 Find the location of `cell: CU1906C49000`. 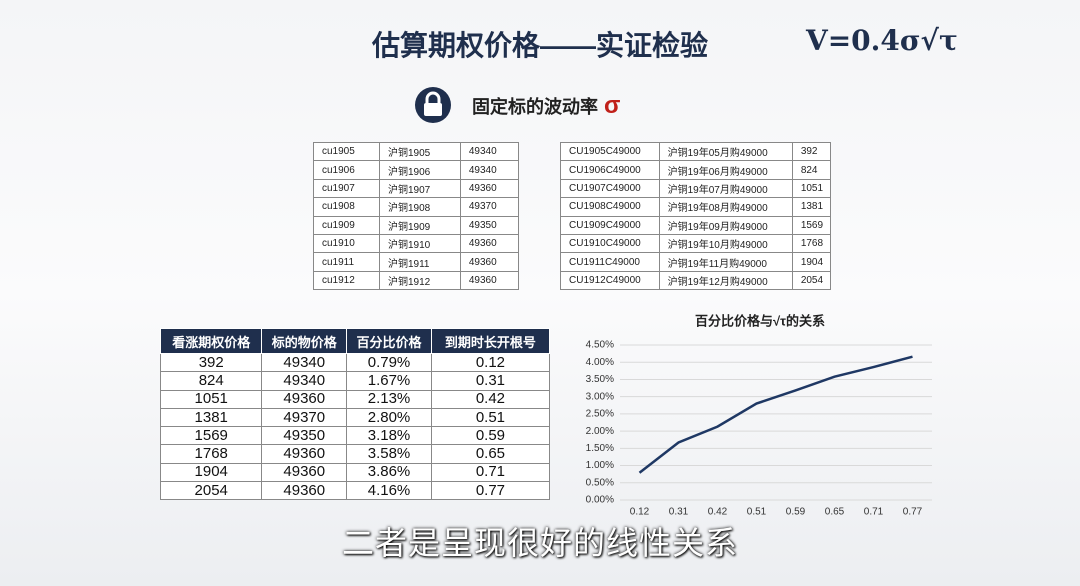

cell: CU1906C49000 is located at coordinates (610, 170).